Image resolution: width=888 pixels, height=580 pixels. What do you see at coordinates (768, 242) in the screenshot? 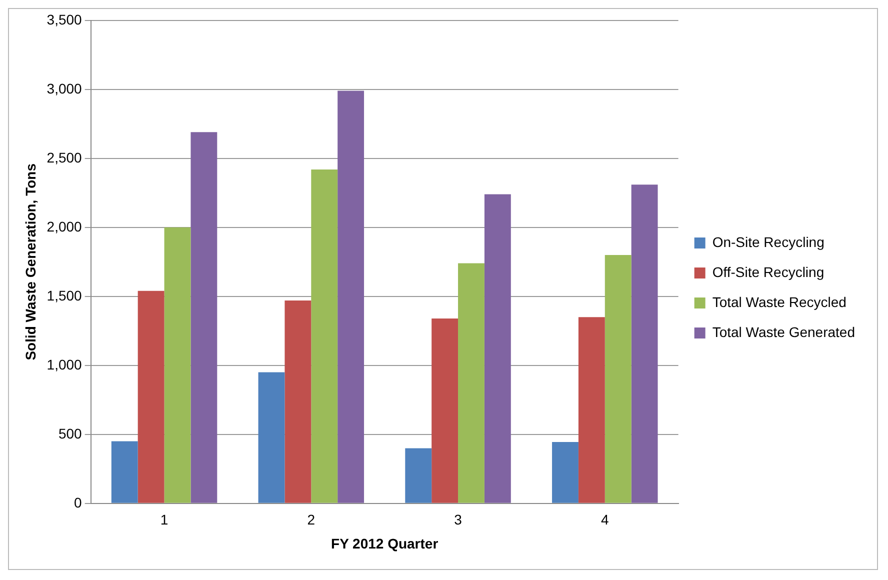
I see `legend-label: On-Site Recycling` at bounding box center [768, 242].